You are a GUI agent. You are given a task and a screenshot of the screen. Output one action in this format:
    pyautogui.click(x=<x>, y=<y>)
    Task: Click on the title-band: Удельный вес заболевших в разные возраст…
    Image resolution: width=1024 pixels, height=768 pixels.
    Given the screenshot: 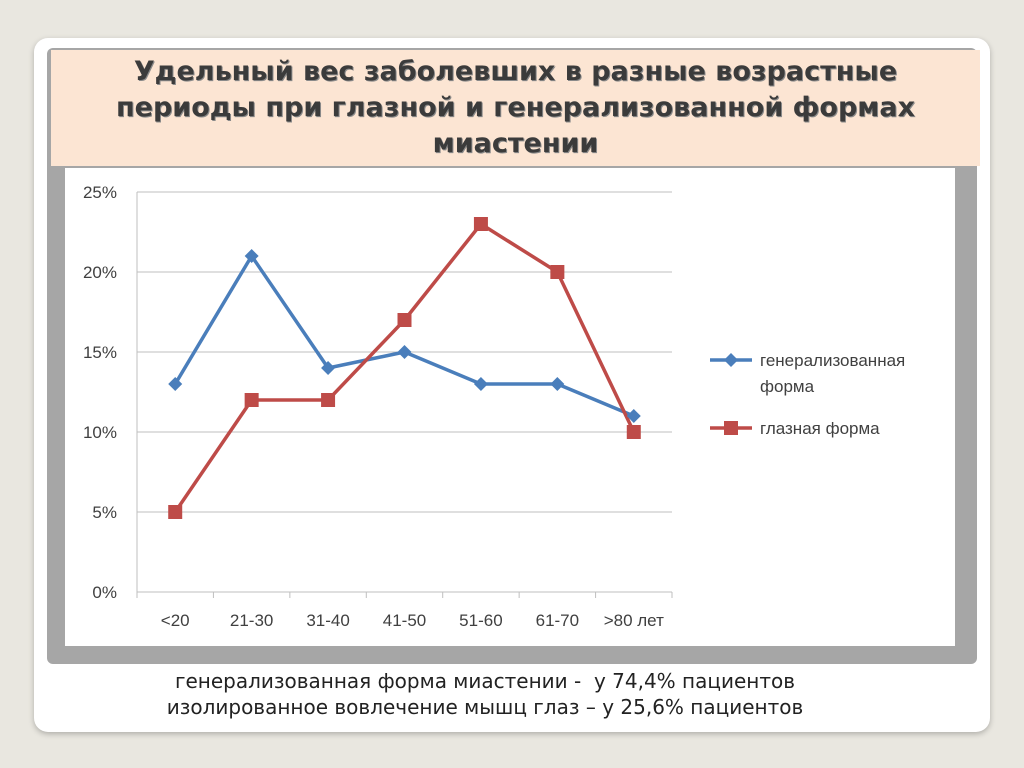 What is the action you would take?
    pyautogui.click(x=515, y=108)
    